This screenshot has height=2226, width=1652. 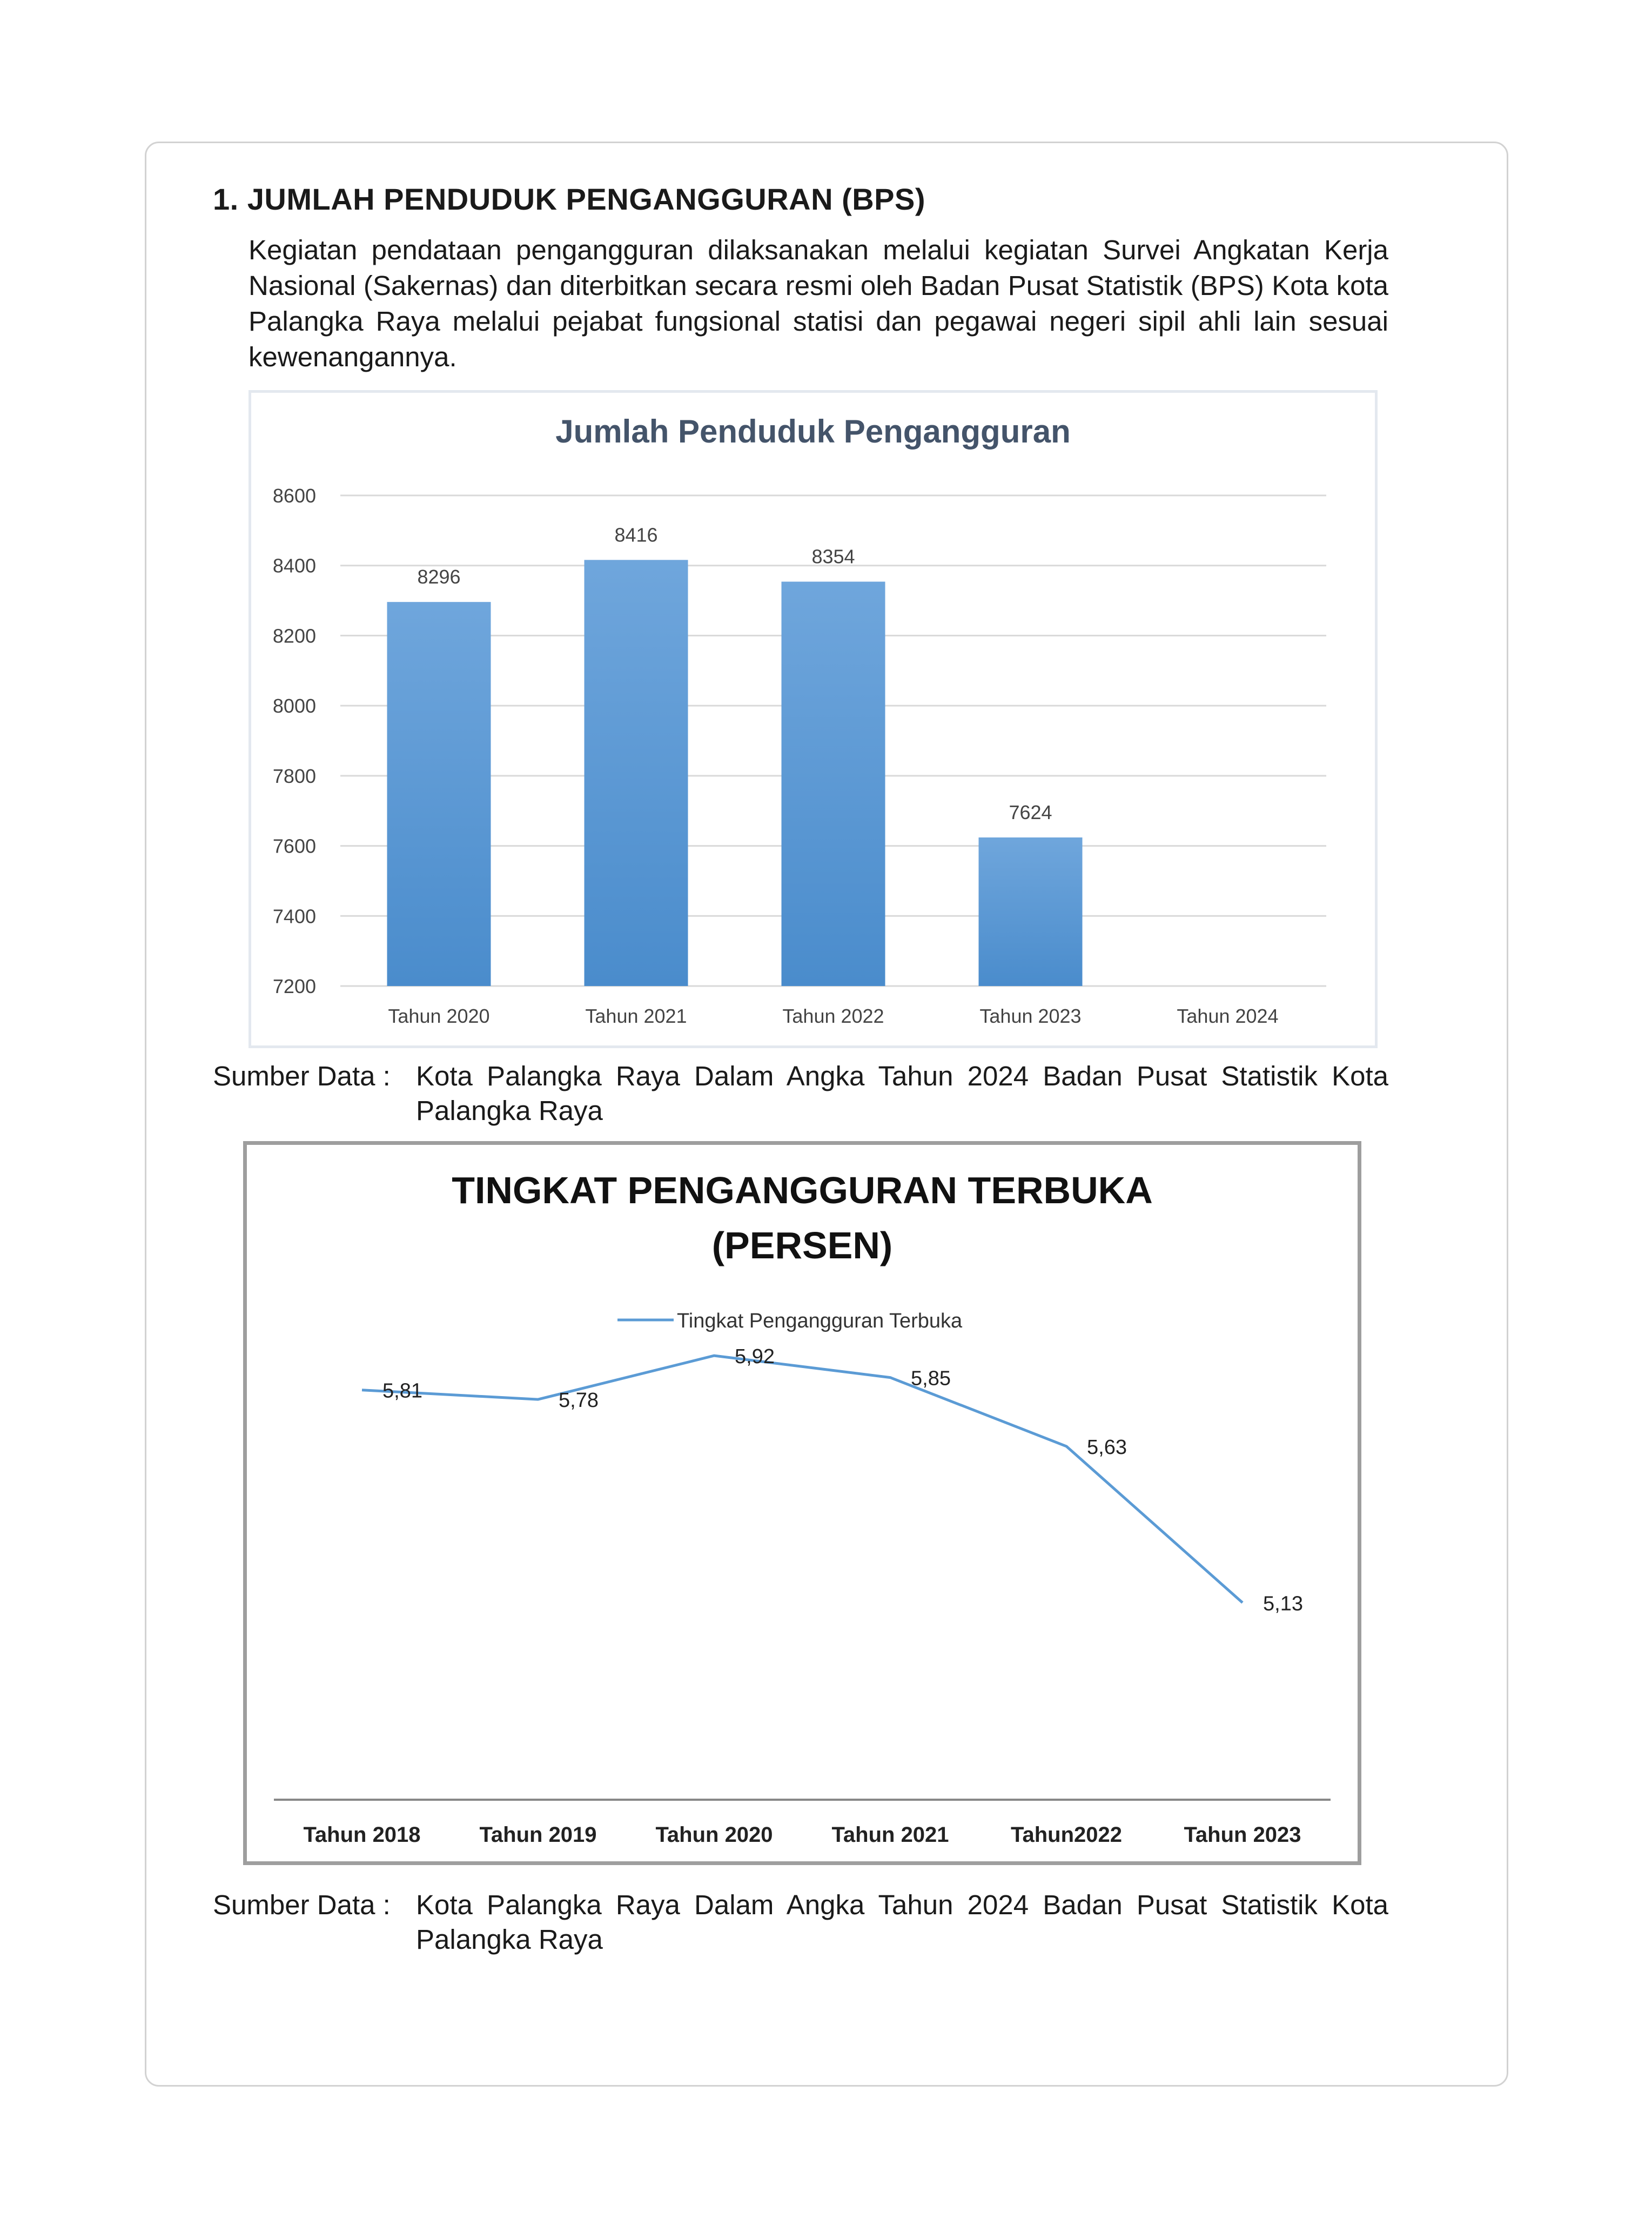 What do you see at coordinates (294, 916) in the screenshot?
I see `y-tick-label: 7400` at bounding box center [294, 916].